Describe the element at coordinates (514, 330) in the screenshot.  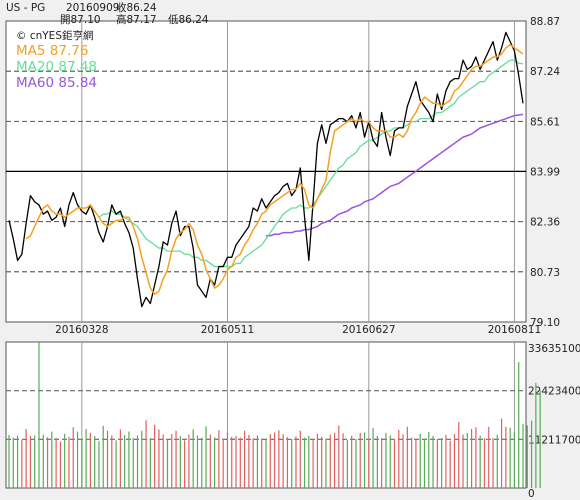
I see `x-tick-label: 20160811` at that location.